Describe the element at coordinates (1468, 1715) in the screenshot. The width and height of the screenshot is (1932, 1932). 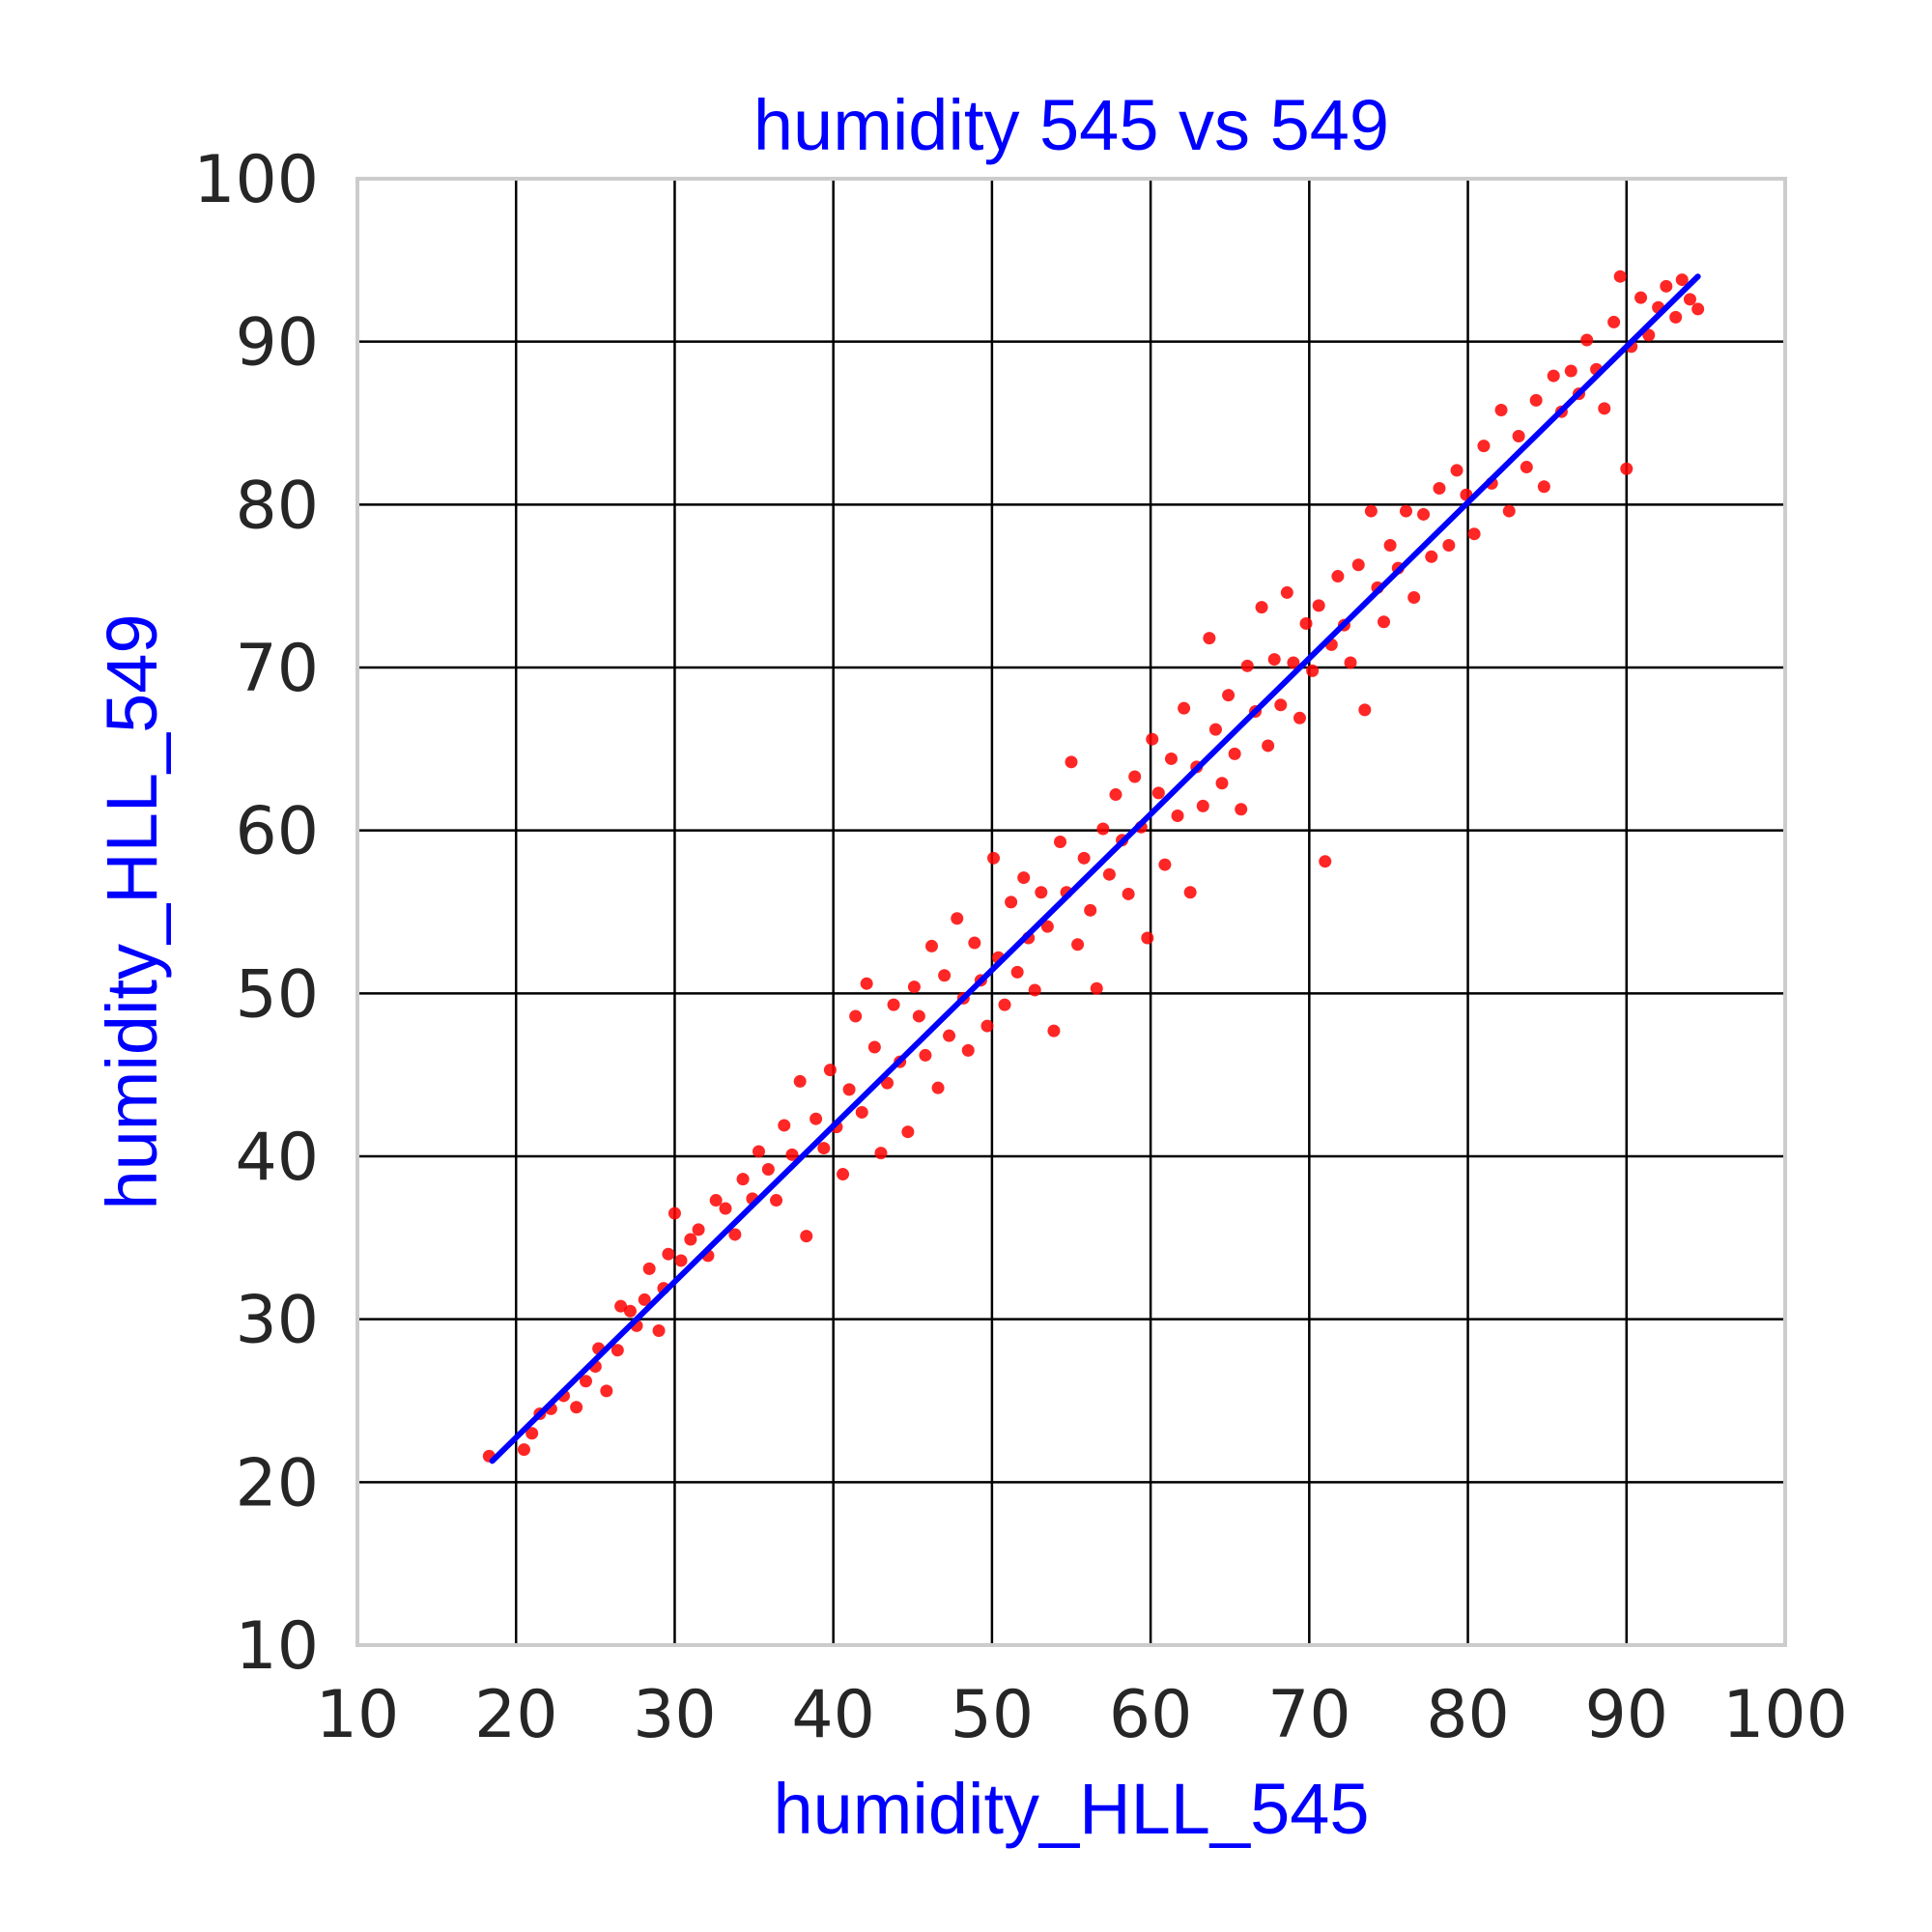
I see `x-tick-label: 80` at that location.